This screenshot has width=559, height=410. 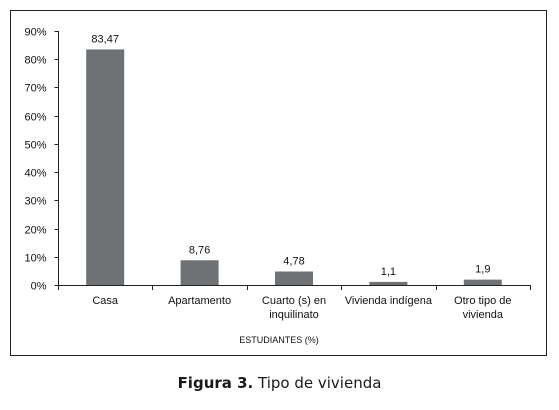 I want to click on figure-caption: Figura 3. Tipo de vivienda, so click(x=279, y=383).